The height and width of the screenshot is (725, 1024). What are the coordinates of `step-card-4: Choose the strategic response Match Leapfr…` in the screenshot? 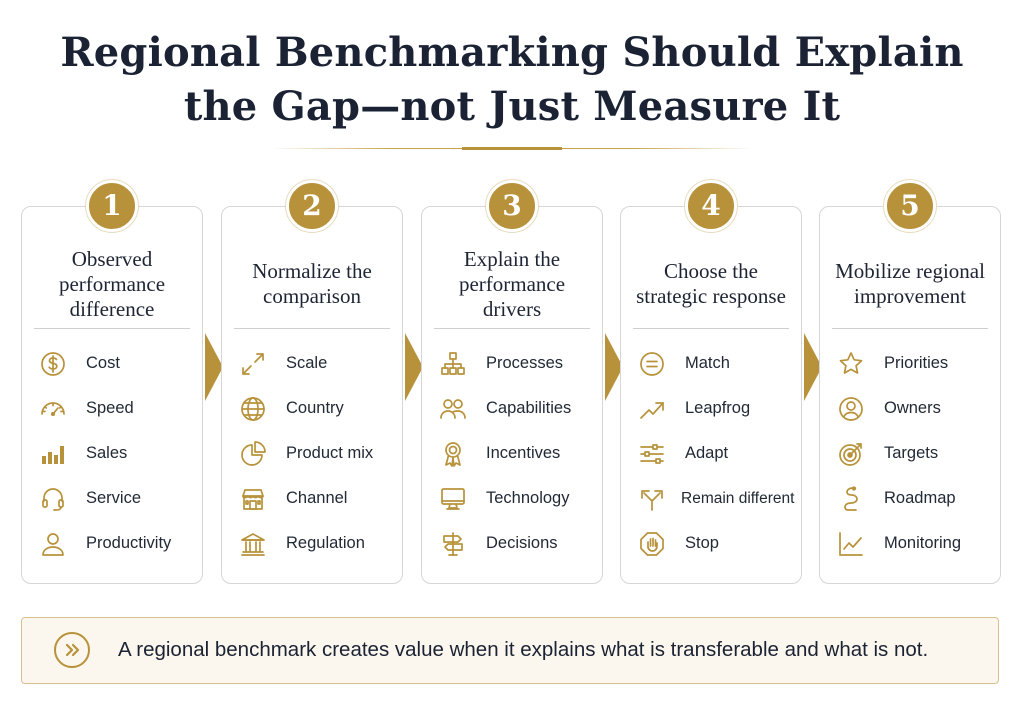 It's located at (711, 395).